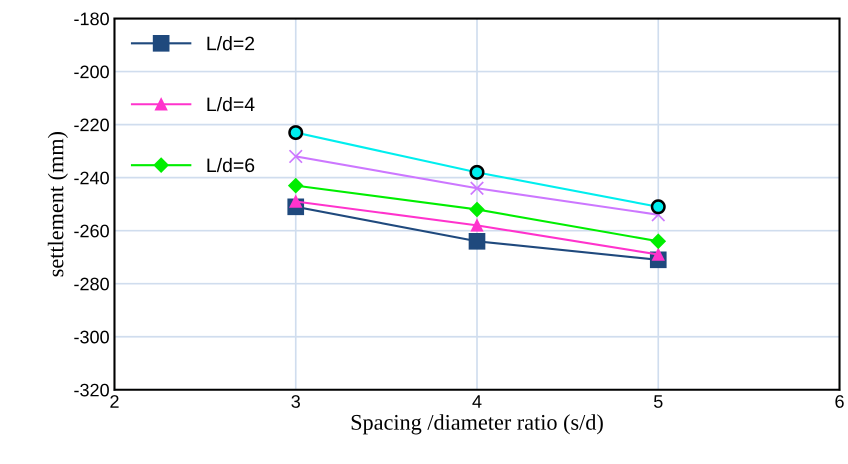 Image resolution: width=848 pixels, height=464 pixels. What do you see at coordinates (91, 72) in the screenshot?
I see `y-tick-label: -200` at bounding box center [91, 72].